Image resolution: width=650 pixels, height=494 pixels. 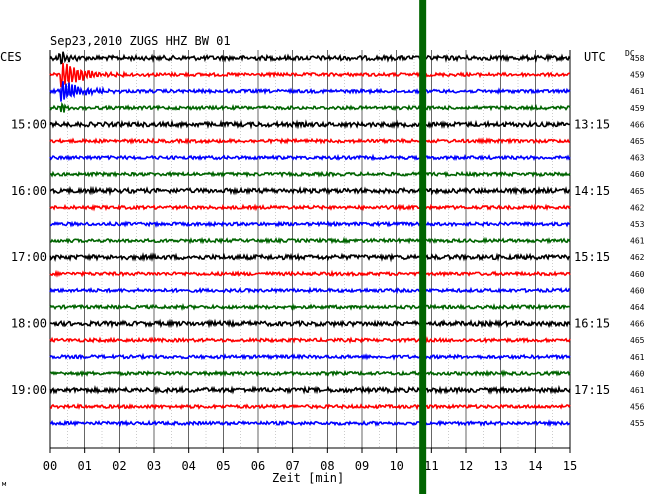 I want to click on dc-offset-label: 453, so click(x=637, y=224).